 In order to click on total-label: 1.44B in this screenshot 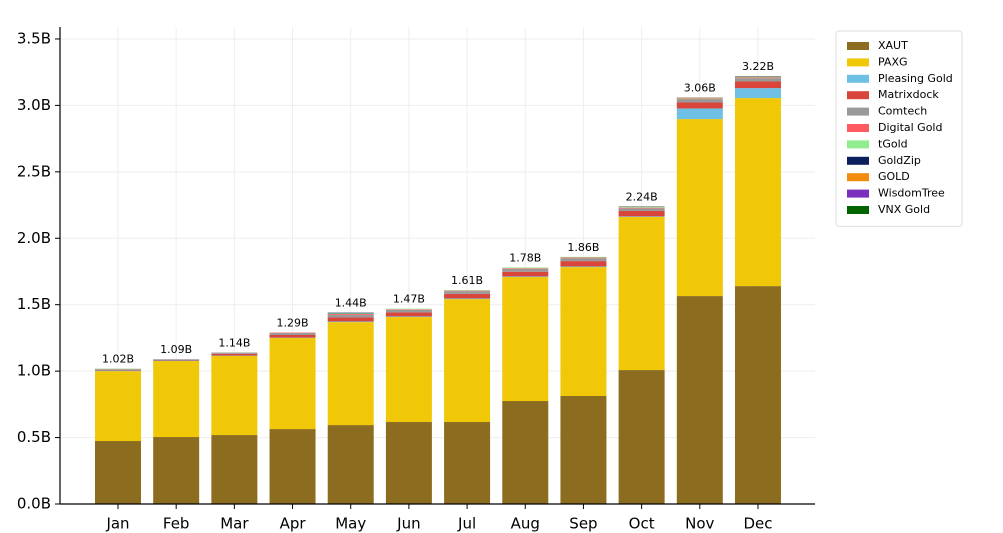, I will do `click(351, 303)`.